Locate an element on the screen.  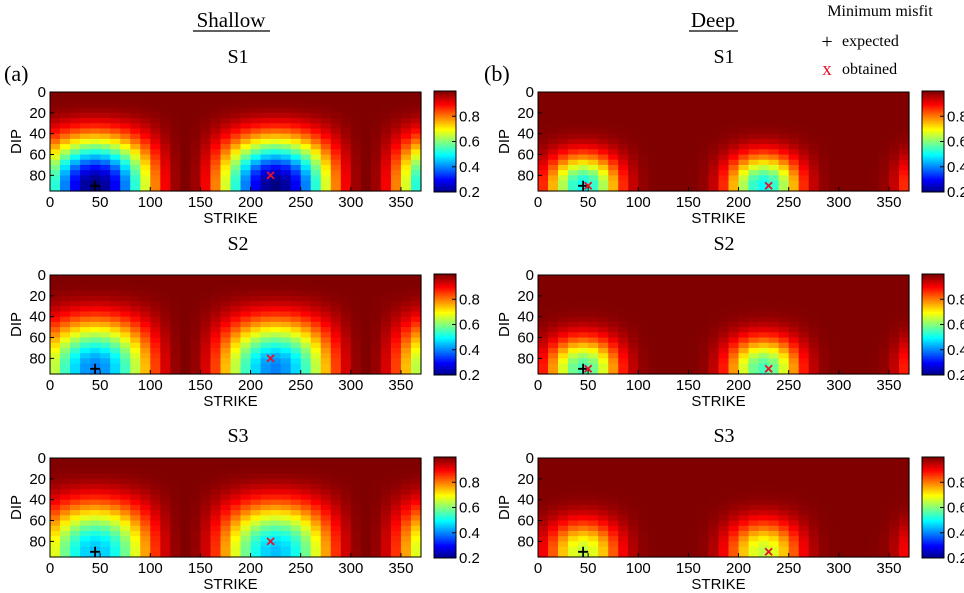
panel-label-a: (a) is located at coordinates (16, 73).